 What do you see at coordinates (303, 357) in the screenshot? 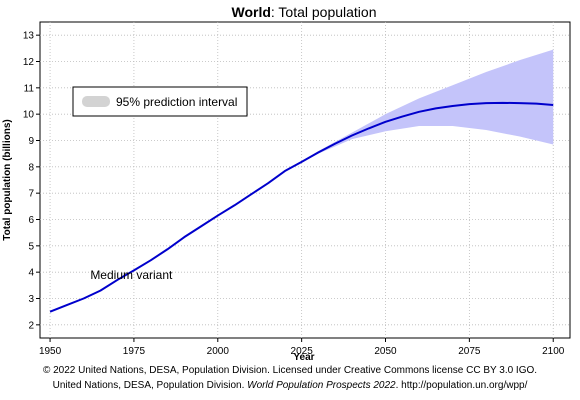
I see `x-axis-label: Year` at bounding box center [303, 357].